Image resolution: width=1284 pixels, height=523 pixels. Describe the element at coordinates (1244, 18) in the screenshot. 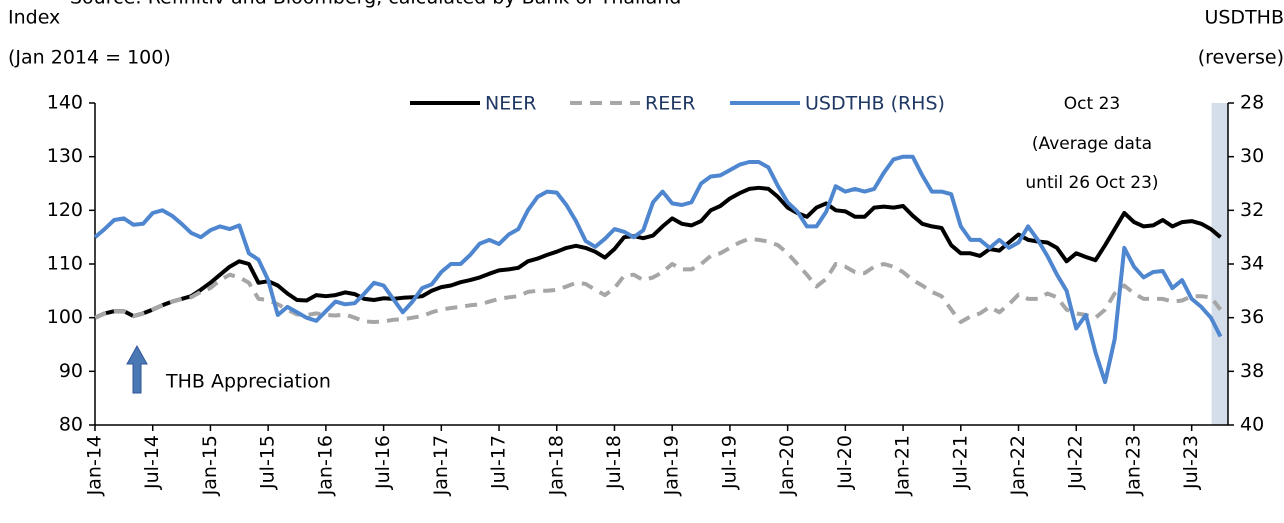

I see `y2-axis-title: USDTHB` at that location.